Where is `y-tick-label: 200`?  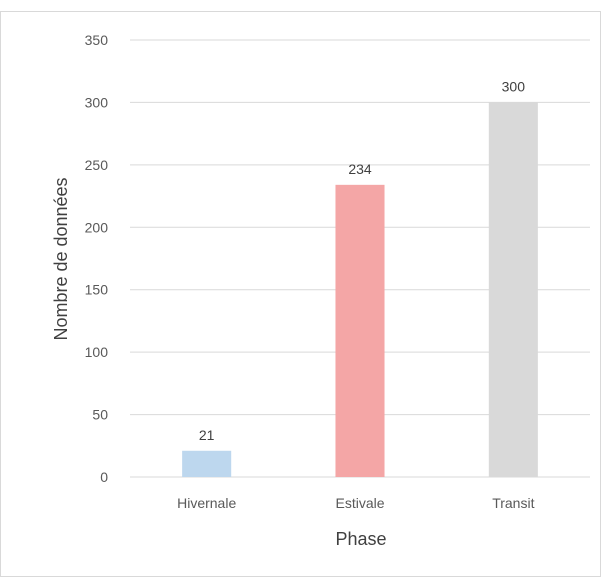
y-tick-label: 200 is located at coordinates (97, 227).